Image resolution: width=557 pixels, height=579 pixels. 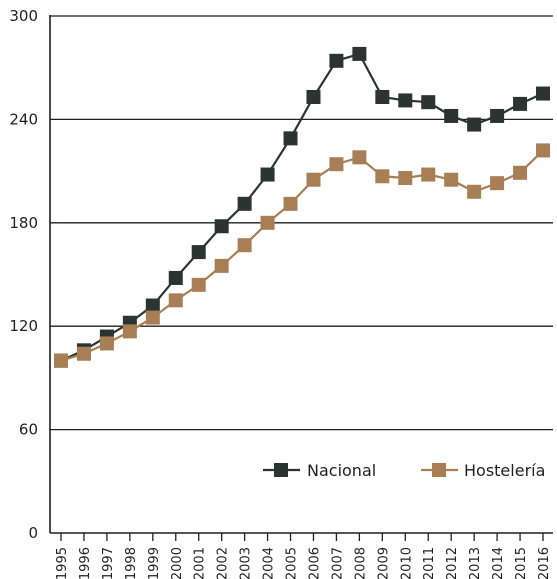 I want to click on x-tick-label-2005: 2005, so click(x=292, y=563).